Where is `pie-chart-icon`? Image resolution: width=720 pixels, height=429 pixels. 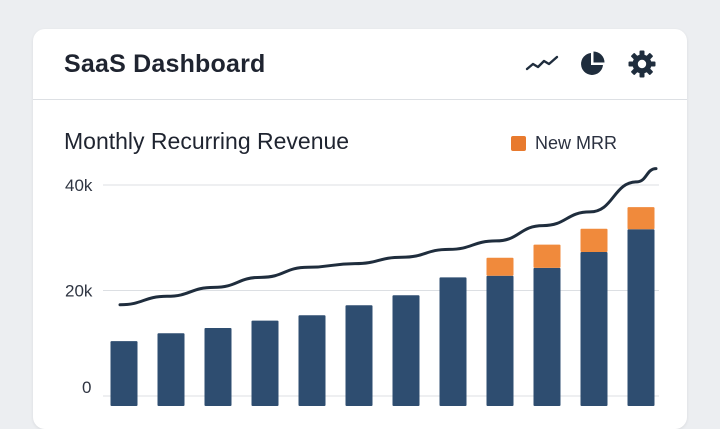 pie-chart-icon is located at coordinates (592, 64).